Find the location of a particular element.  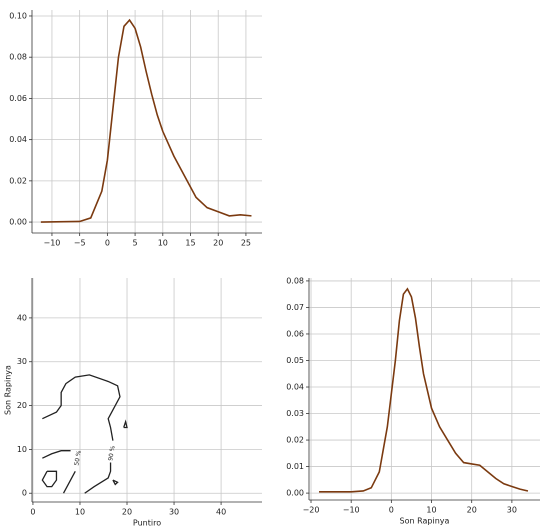

y-tick-label: 0.01 is located at coordinates (295, 466).